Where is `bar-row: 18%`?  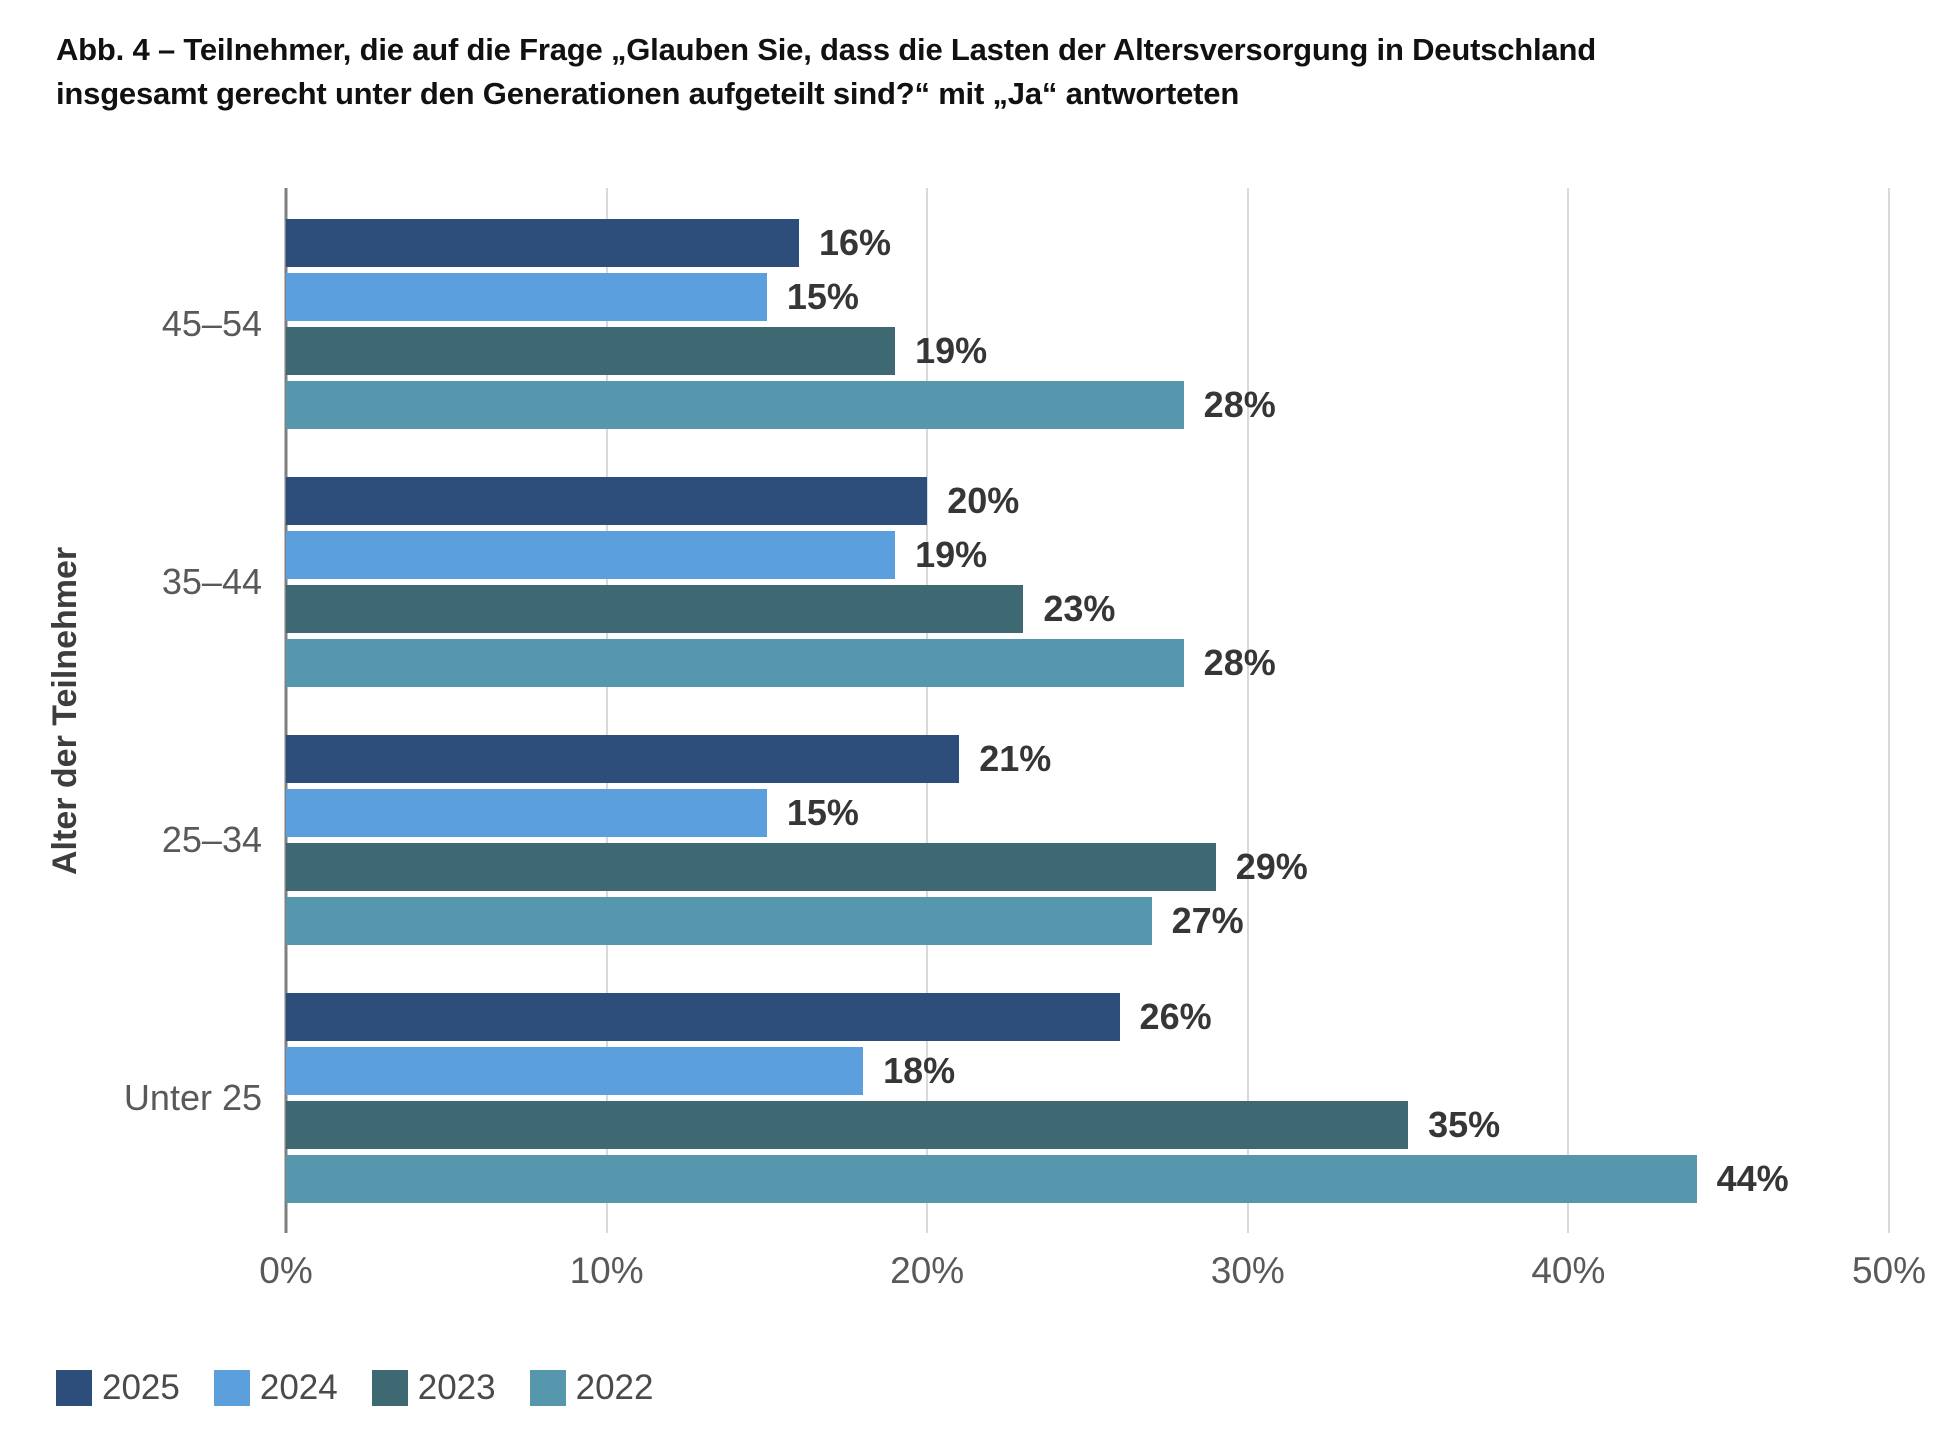 bar-row: 18% is located at coordinates (1087, 1071).